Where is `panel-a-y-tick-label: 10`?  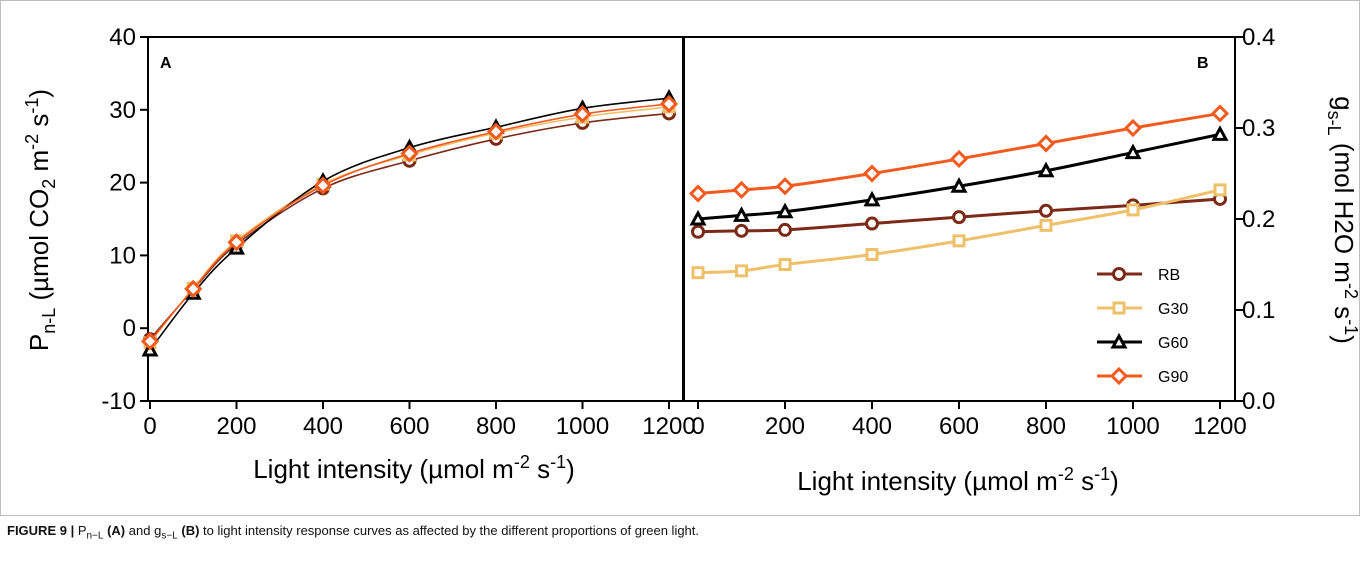 panel-a-y-tick-label: 10 is located at coordinates (122, 255).